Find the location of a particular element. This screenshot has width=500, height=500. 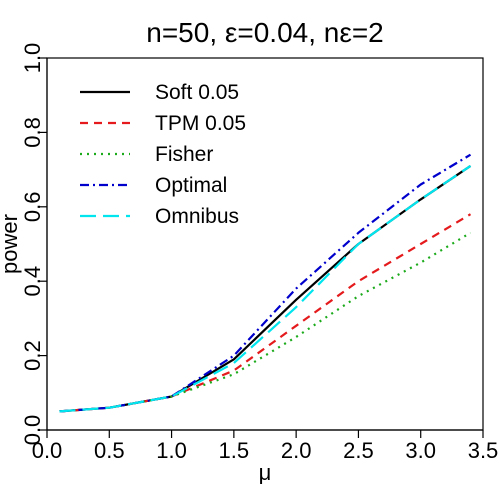

x-tick-label: 0.0 is located at coordinates (47, 450).